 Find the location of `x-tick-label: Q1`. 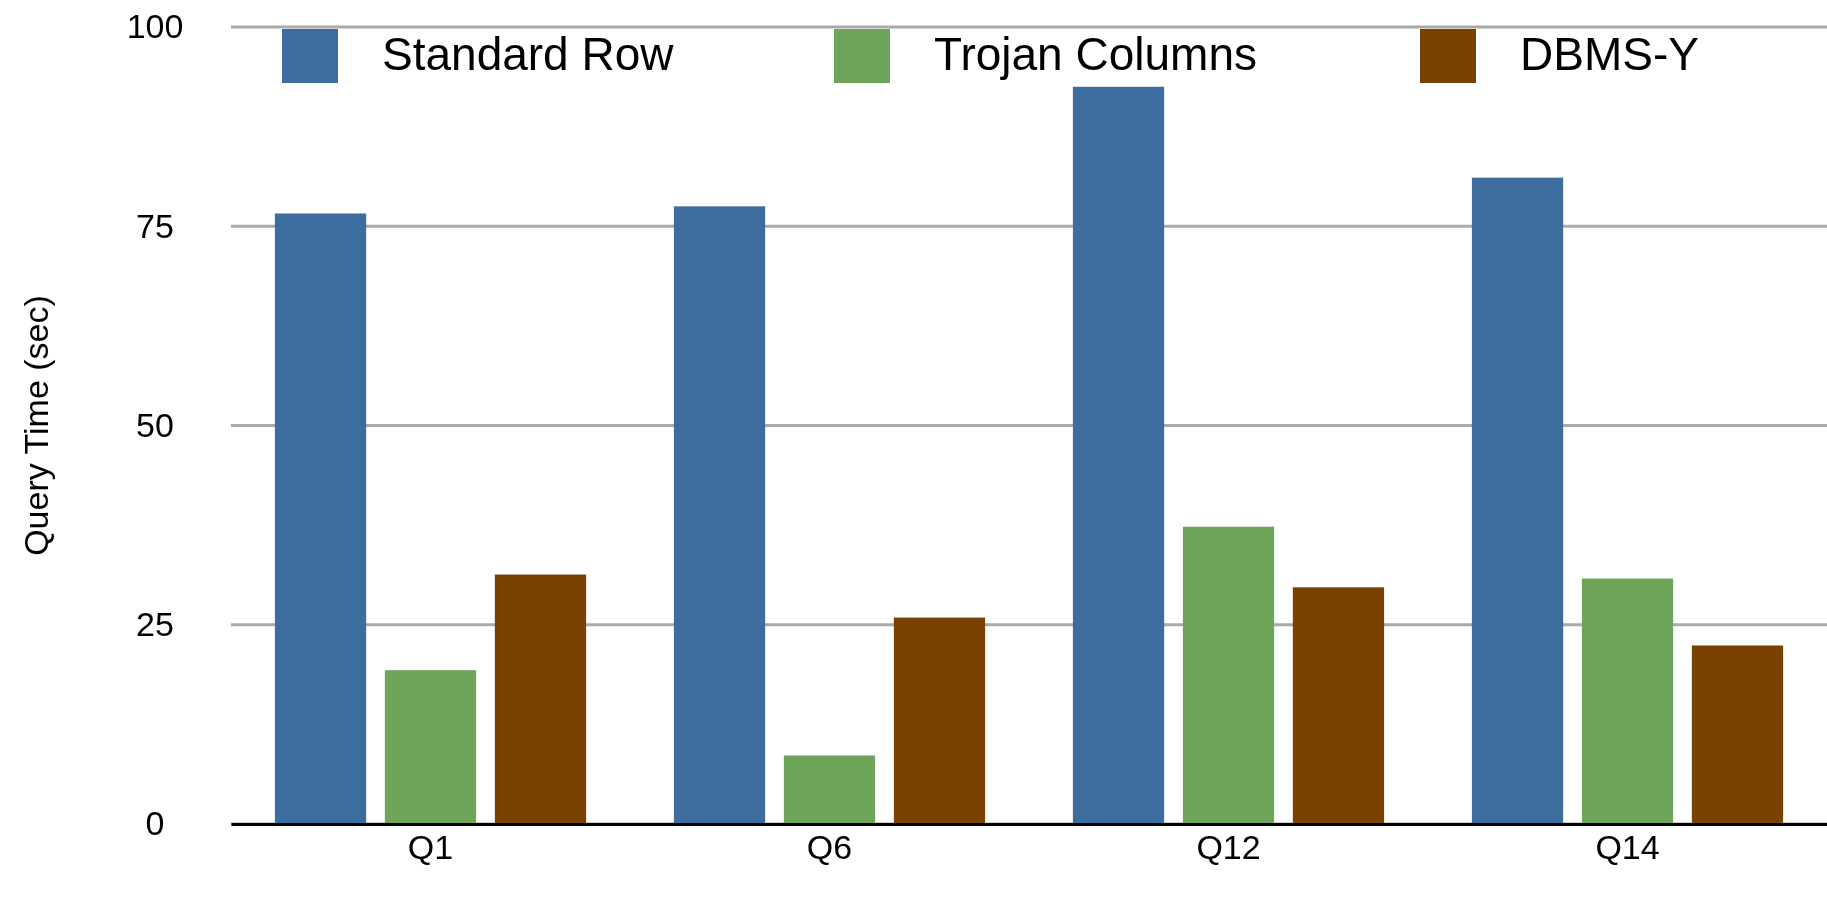

x-tick-label: Q1 is located at coordinates (430, 847).